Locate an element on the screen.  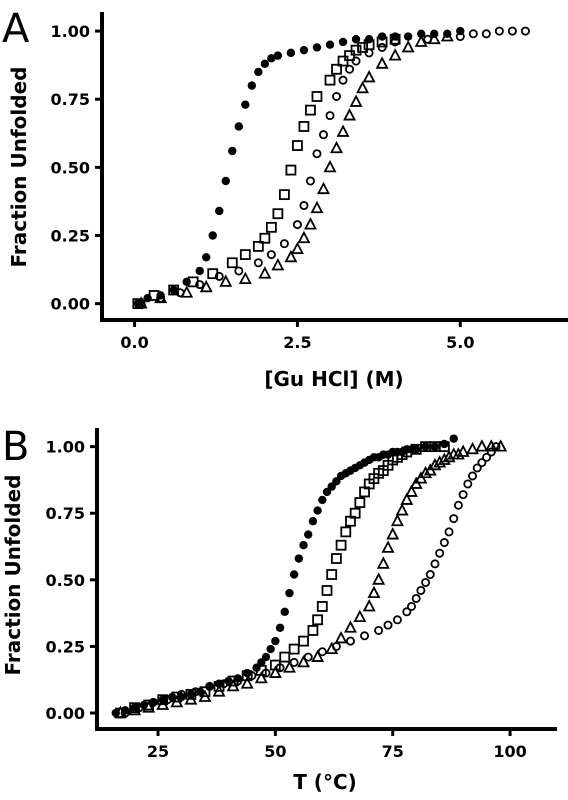
panel-a-label: A is located at coordinates (16, 29).